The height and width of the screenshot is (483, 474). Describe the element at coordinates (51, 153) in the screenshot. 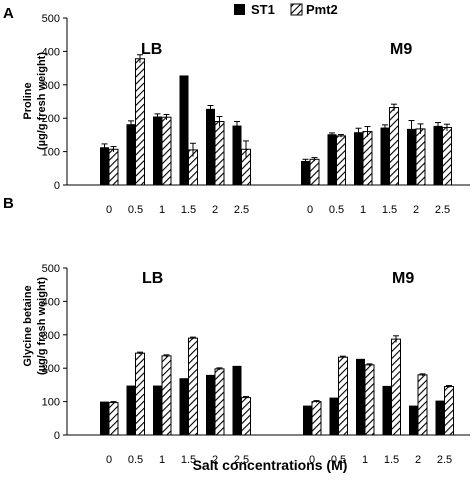

I see `panel-a-y-tick-label: 100` at that location.